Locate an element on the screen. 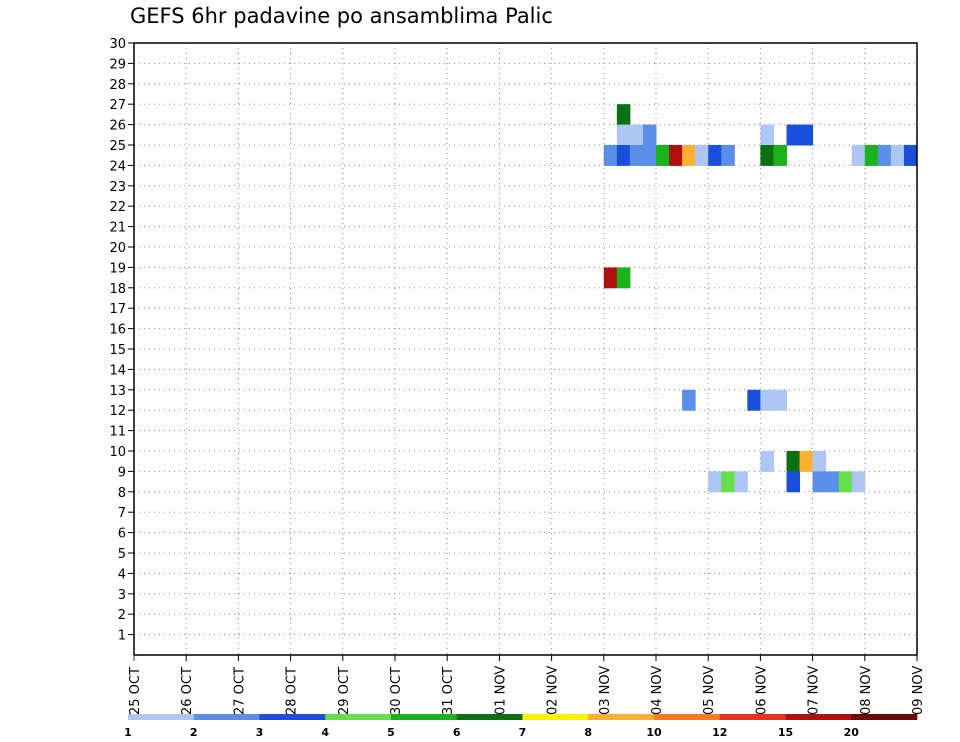  x-tick-label: 27 OCT is located at coordinates (239, 691).